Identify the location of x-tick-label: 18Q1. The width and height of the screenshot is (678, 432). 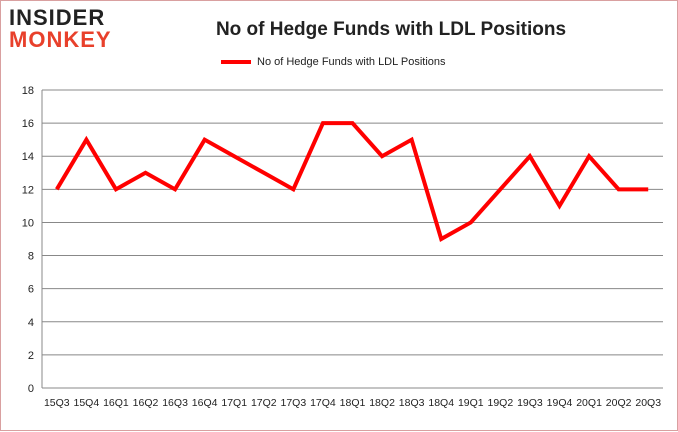
(353, 403).